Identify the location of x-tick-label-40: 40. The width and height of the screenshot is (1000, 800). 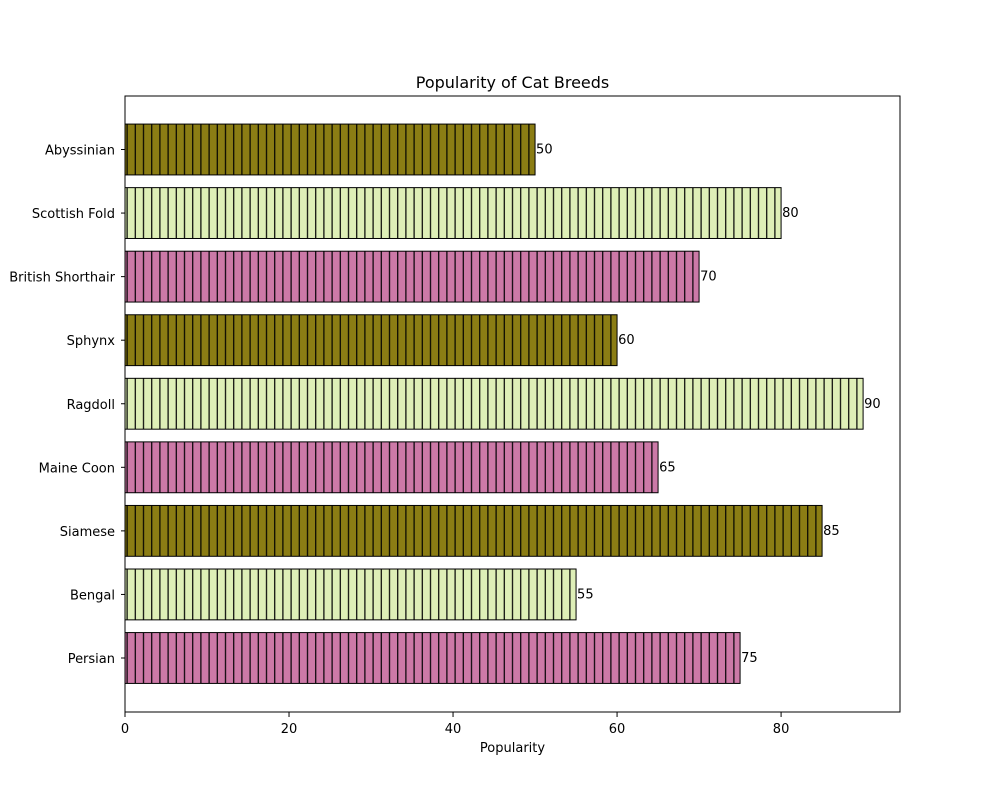
(453, 729).